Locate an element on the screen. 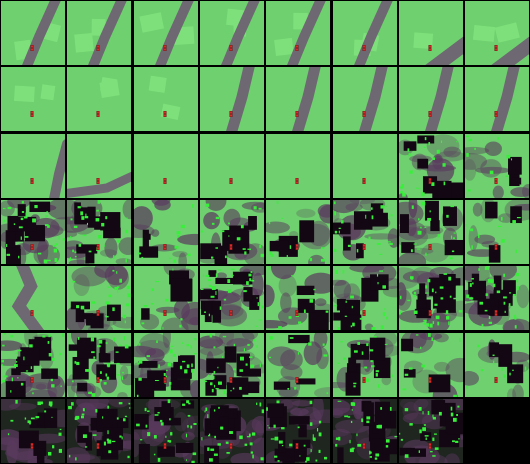 This screenshot has width=530, height=464. frame-1-view is located at coordinates (33, 33).